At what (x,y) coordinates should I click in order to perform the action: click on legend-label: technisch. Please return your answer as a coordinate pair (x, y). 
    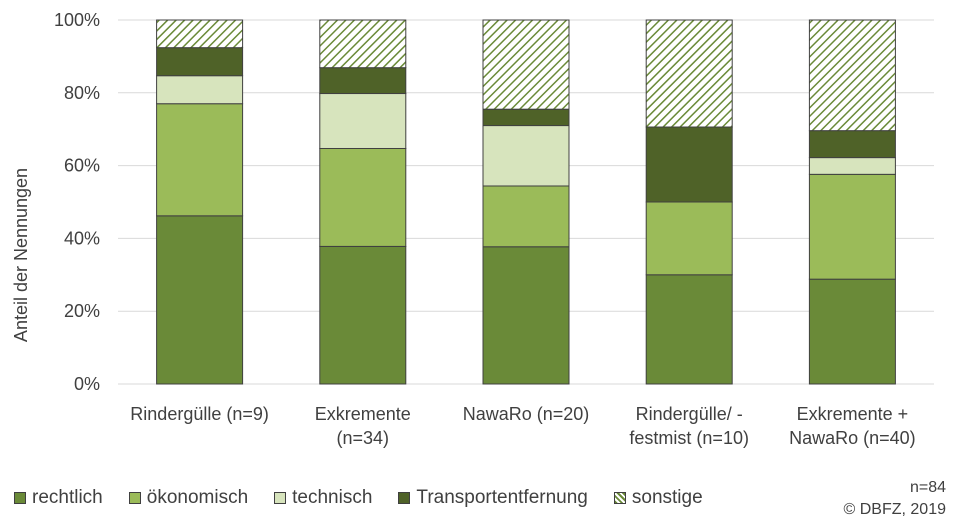
    Looking at the image, I should click on (332, 497).